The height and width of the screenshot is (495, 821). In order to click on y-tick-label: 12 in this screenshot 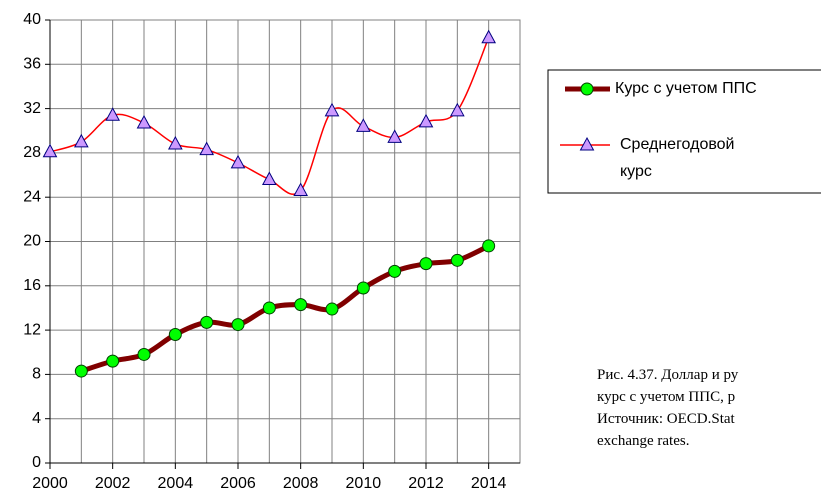, I will do `click(32, 329)`.